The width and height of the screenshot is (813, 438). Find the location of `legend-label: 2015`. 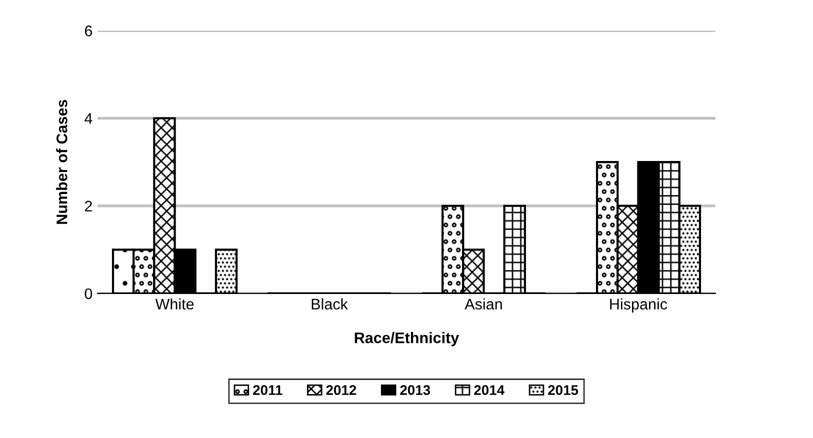

legend-label: 2015 is located at coordinates (563, 390).